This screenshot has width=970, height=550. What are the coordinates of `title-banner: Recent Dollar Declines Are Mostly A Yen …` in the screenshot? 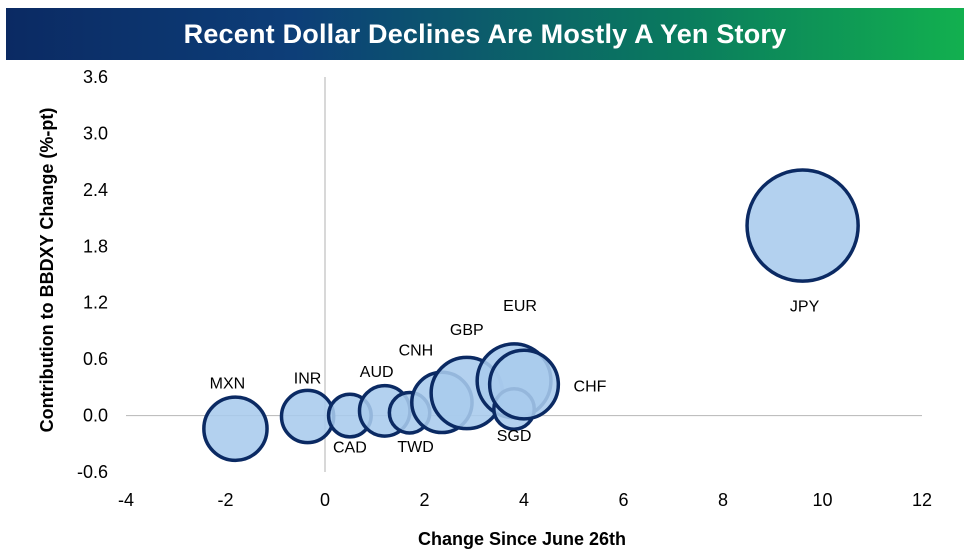 It's located at (485, 34).